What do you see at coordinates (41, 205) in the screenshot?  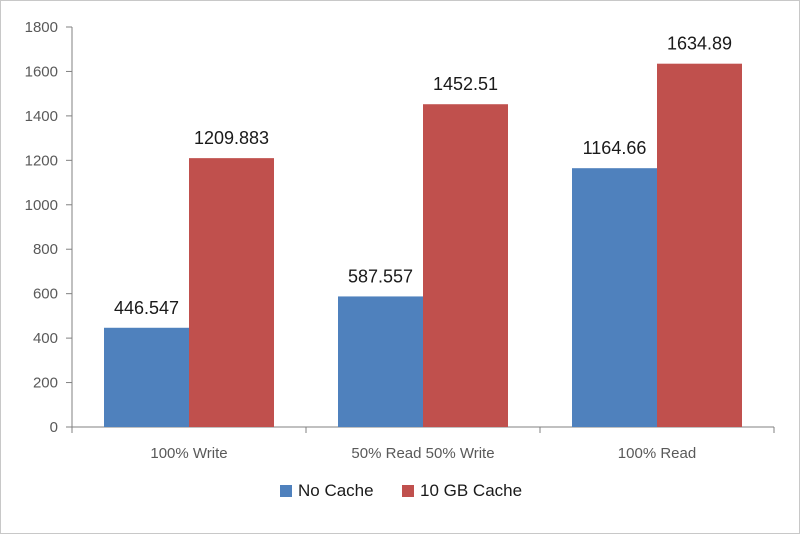 I see `y-tick-label: 1000` at bounding box center [41, 205].